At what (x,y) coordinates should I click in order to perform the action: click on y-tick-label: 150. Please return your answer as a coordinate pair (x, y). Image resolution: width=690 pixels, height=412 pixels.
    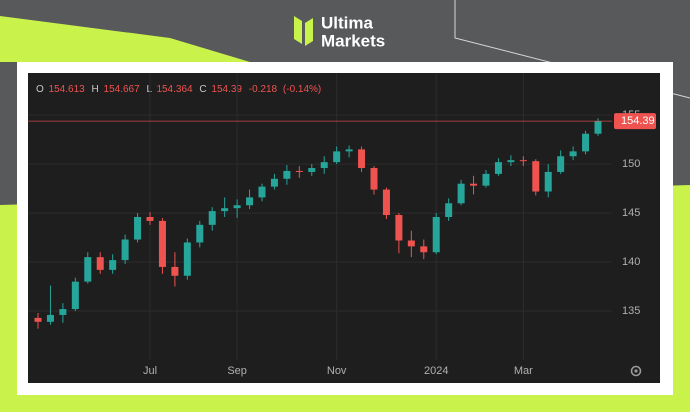
    Looking at the image, I should click on (631, 164).